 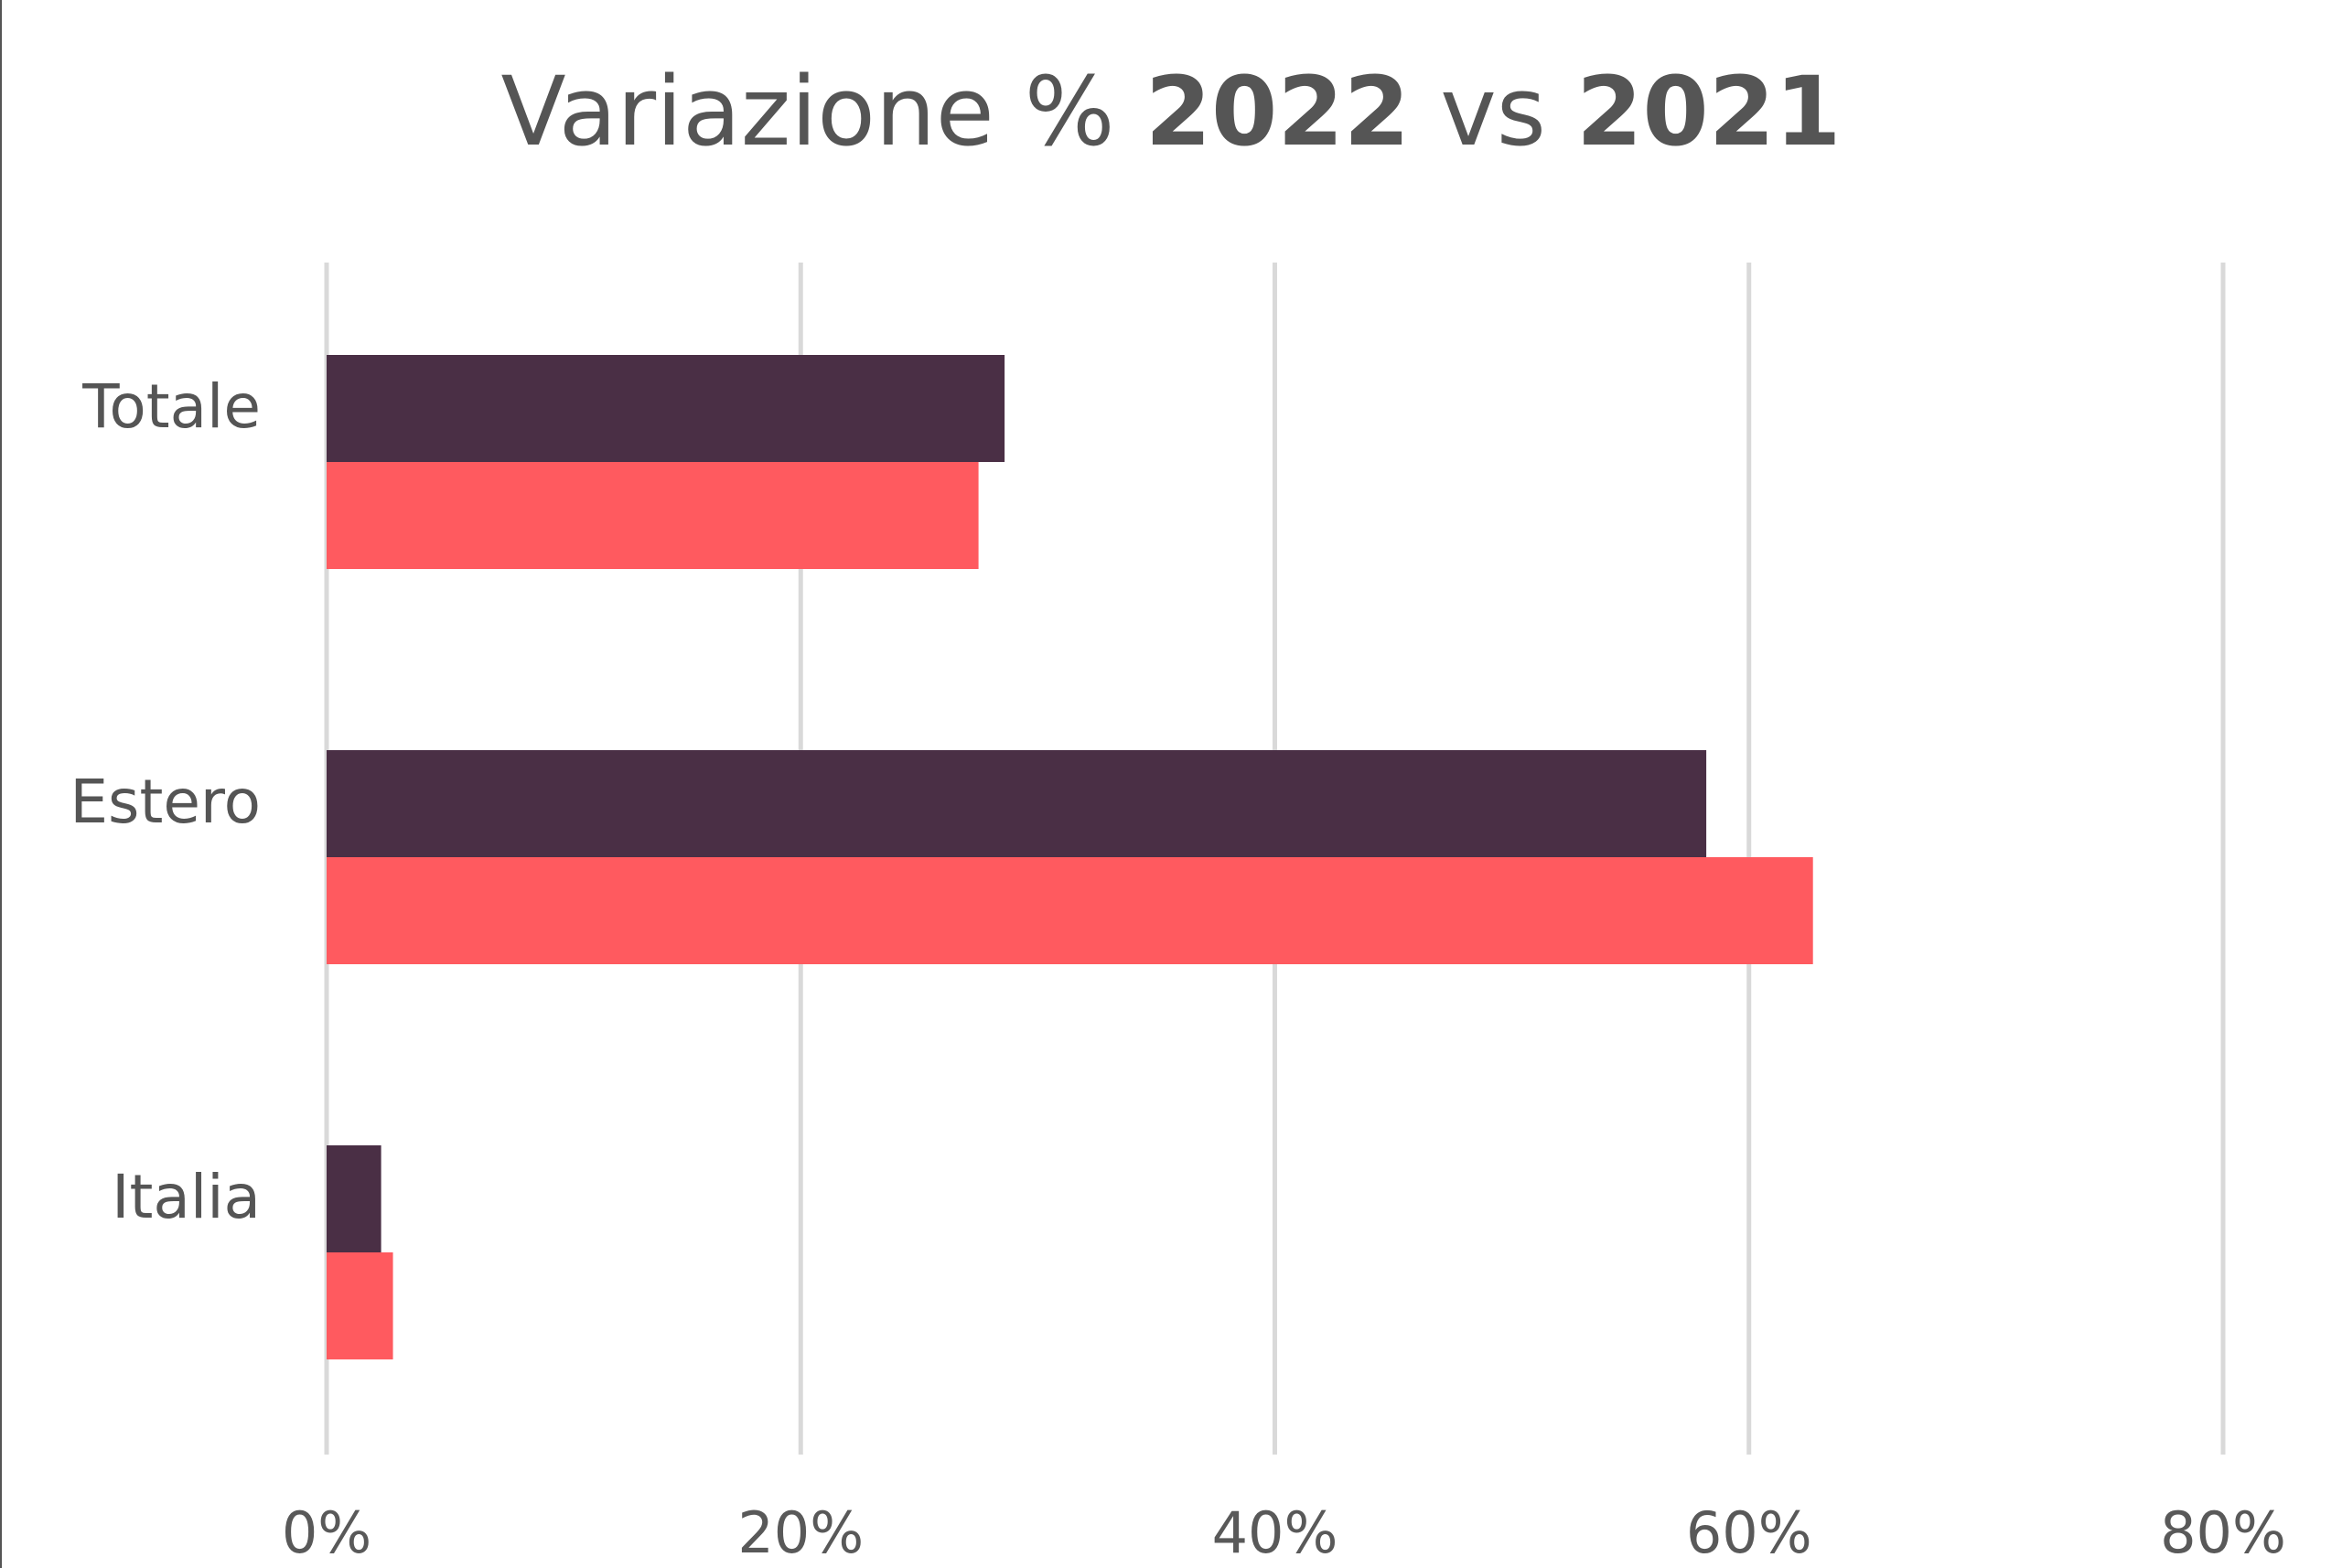 What do you see at coordinates (186, 1197) in the screenshot?
I see `category-label: Italia` at bounding box center [186, 1197].